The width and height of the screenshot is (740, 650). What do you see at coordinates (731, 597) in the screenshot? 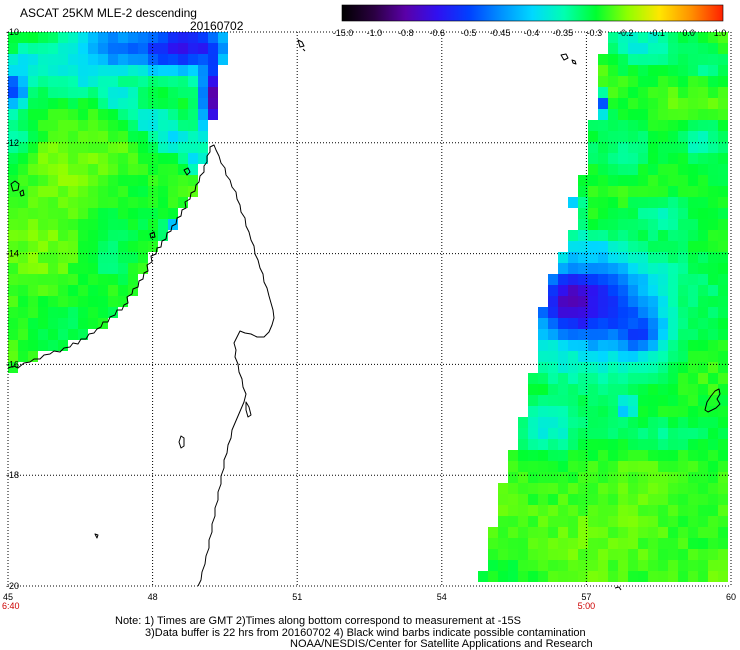
I see `longitude-label: 60` at bounding box center [731, 597].